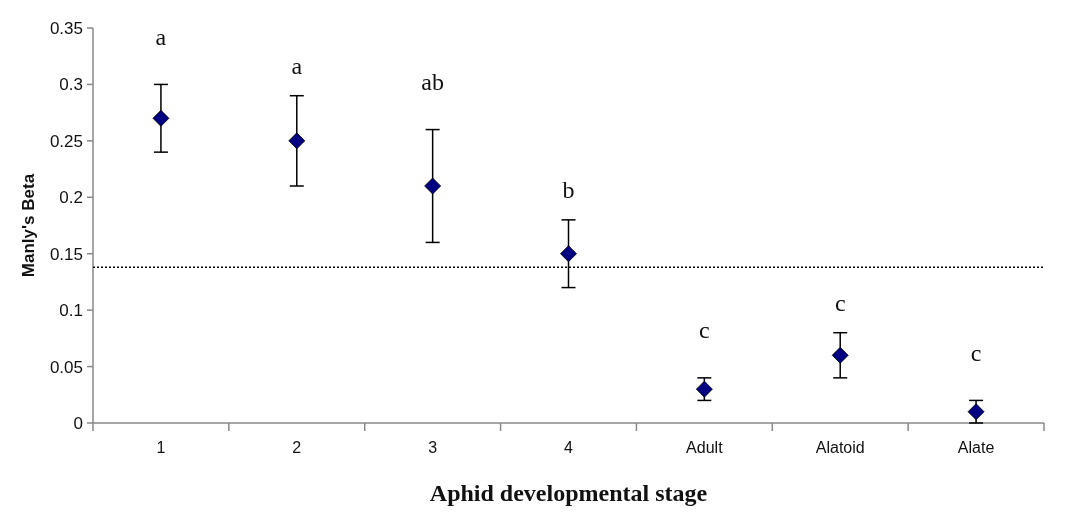 This screenshot has height=531, width=1072. I want to click on y-tick-label: 0.15, so click(66, 254).